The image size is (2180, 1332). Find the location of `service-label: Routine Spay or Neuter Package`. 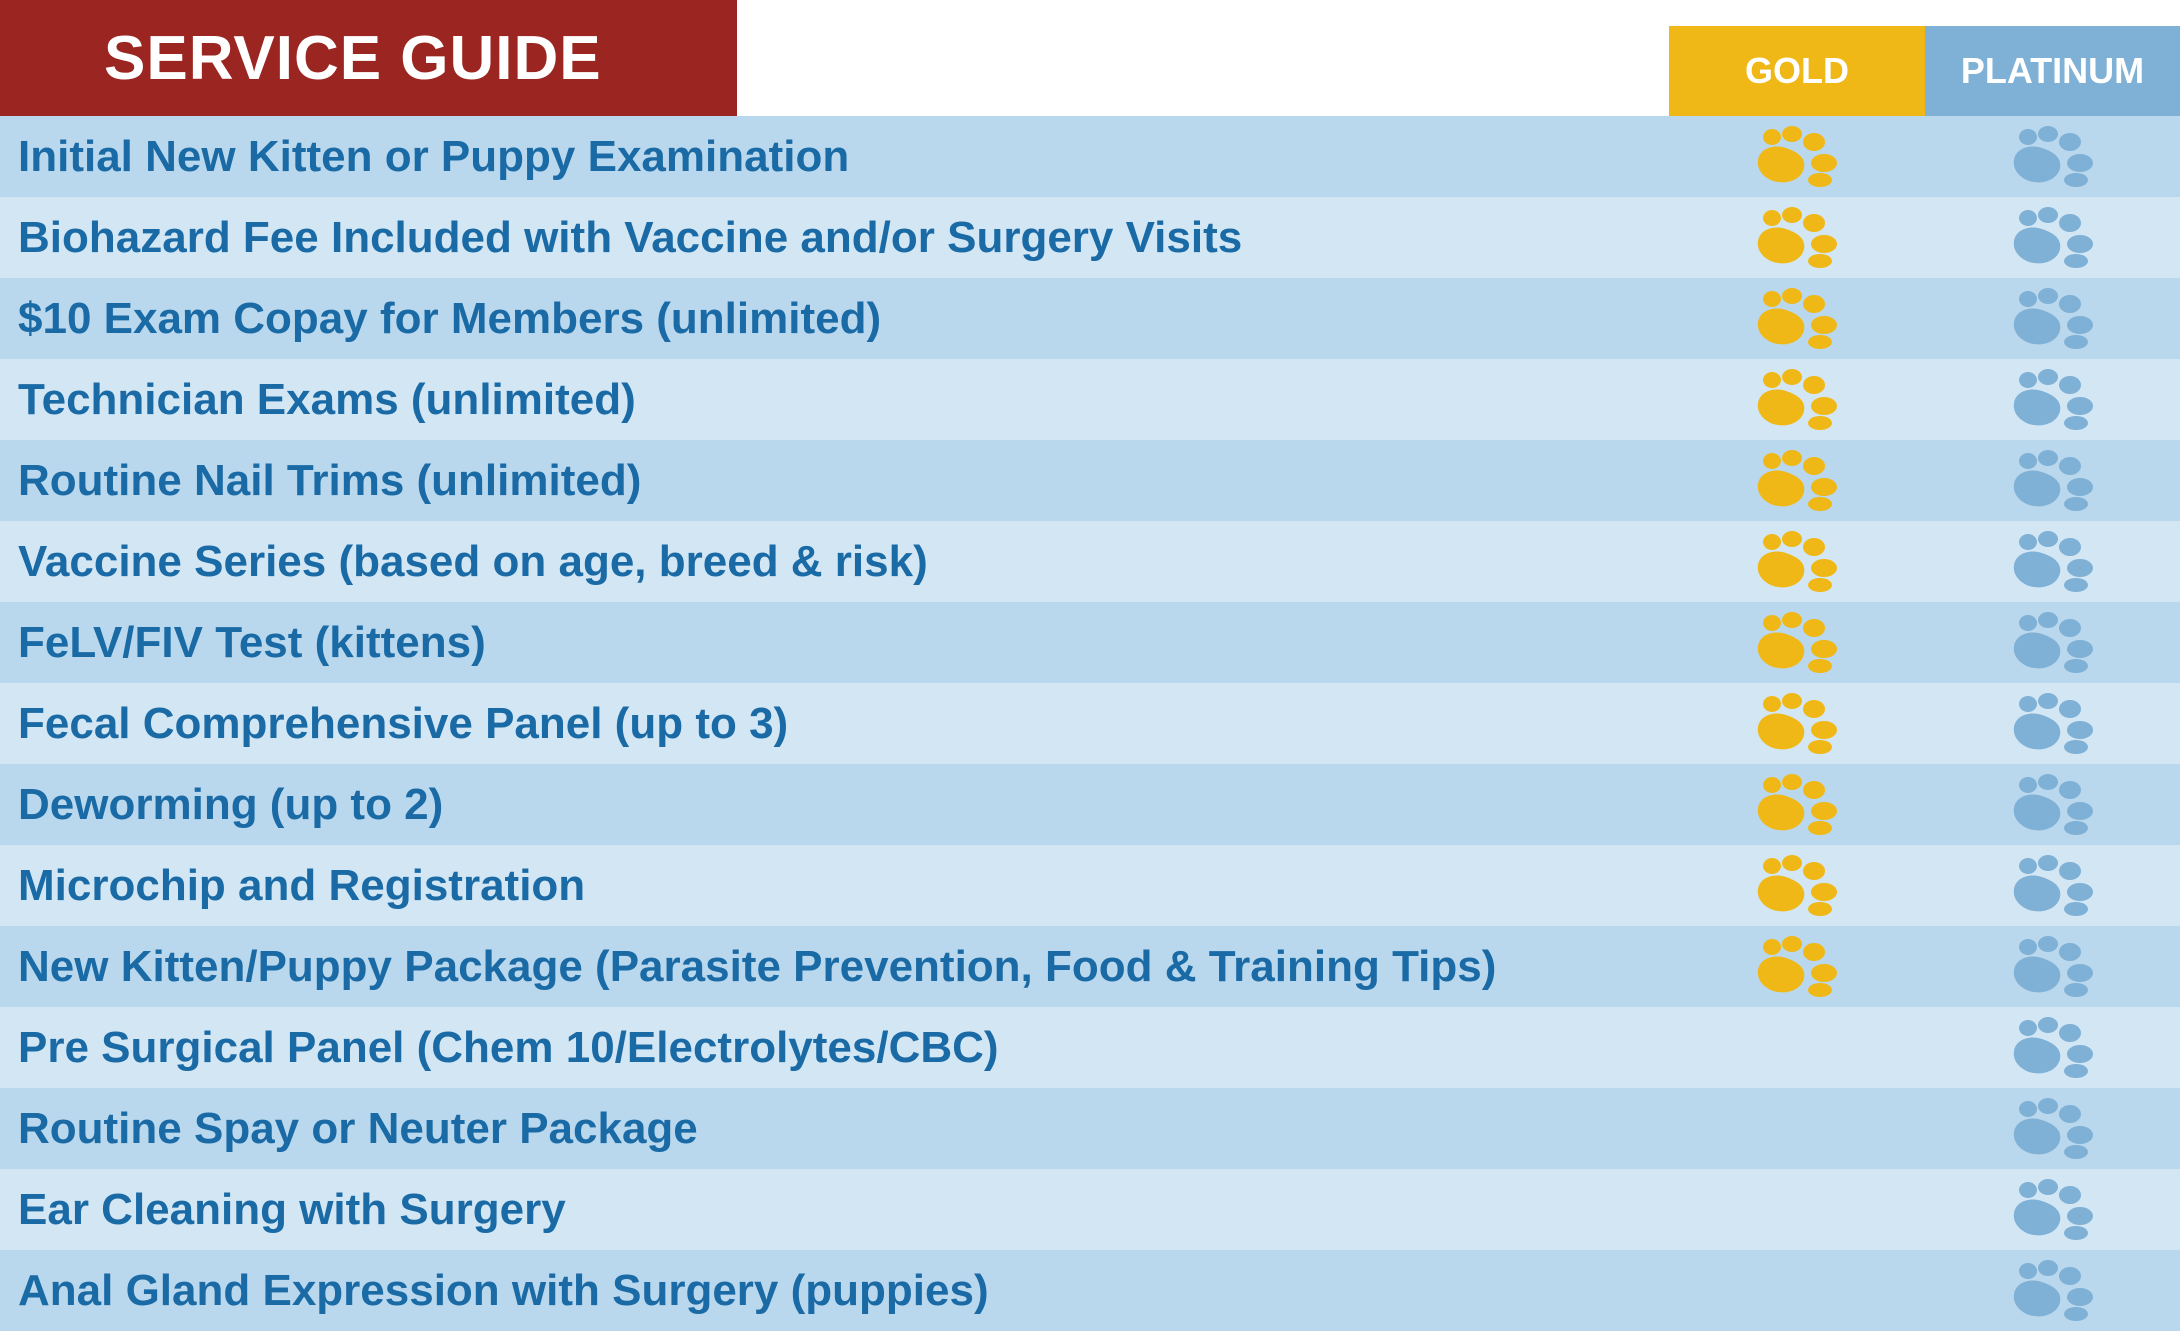

service-label: Routine Spay or Neuter Package is located at coordinates (358, 1128).